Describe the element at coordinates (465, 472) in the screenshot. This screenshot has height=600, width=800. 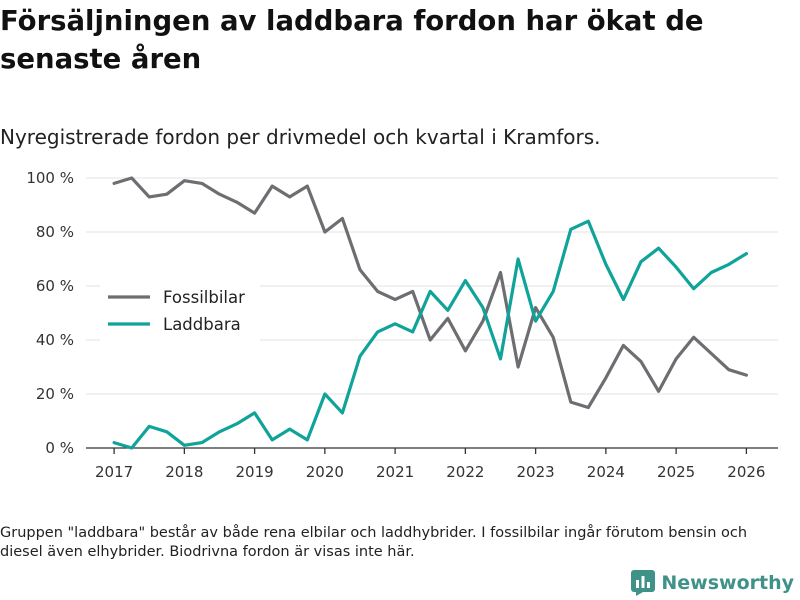
I see `x-tick-label: 2022` at that location.